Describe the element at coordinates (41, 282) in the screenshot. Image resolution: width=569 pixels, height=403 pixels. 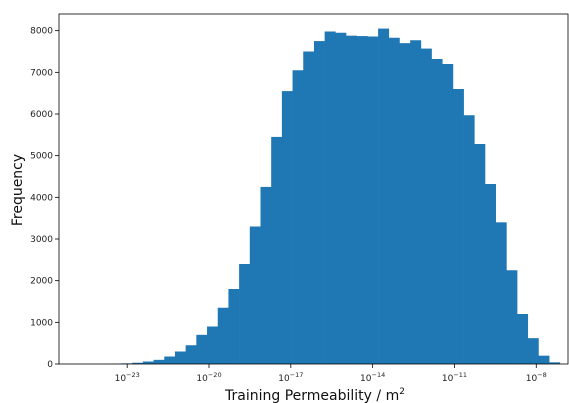
I see `y-tick-label: 2000` at that location.